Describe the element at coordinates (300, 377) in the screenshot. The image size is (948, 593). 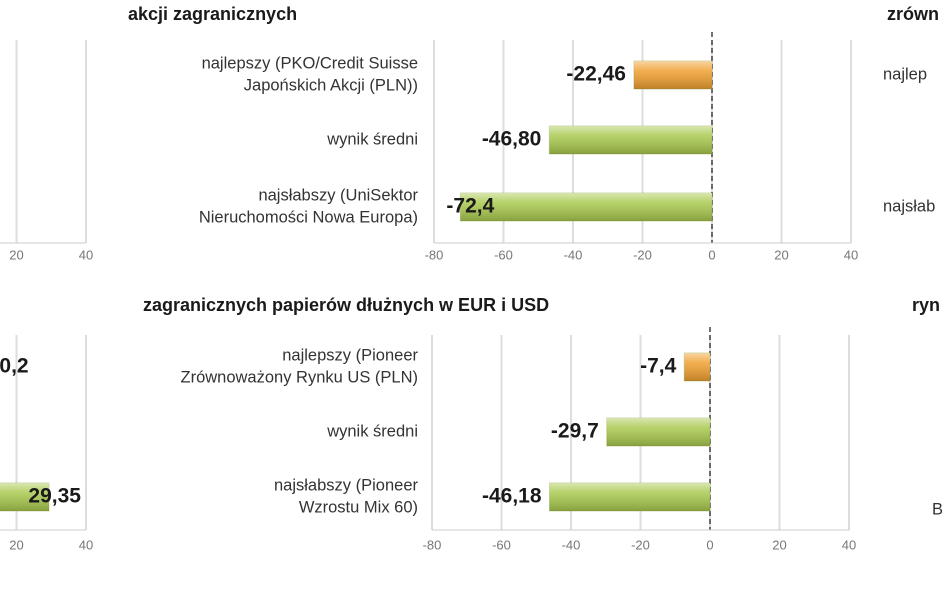
I see `category-label: Zrównoważony Rynku US (PLN)` at that location.